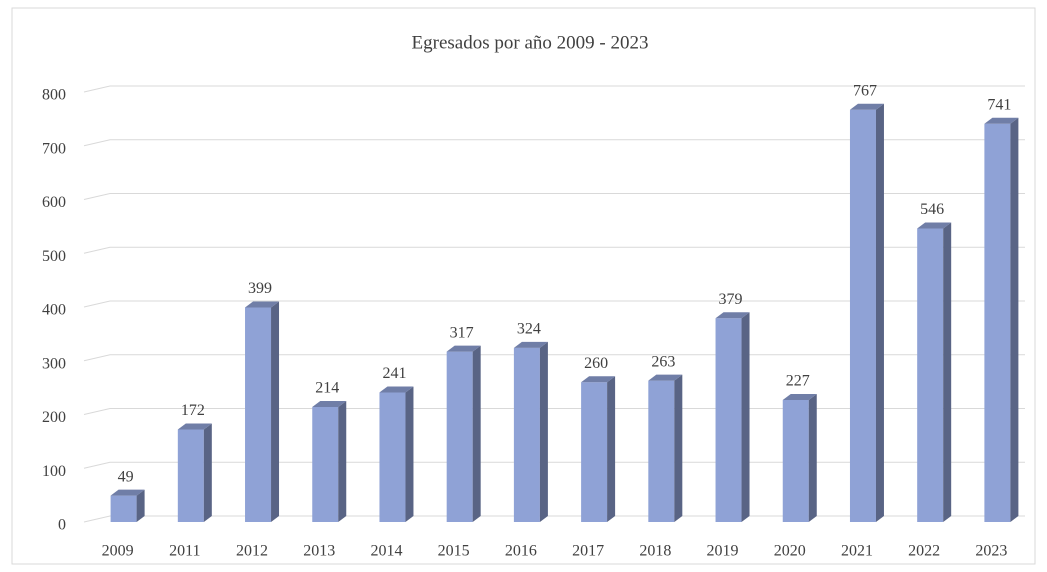 This screenshot has width=1047, height=572. What do you see at coordinates (260, 288) in the screenshot?
I see `data-label: 399` at bounding box center [260, 288].